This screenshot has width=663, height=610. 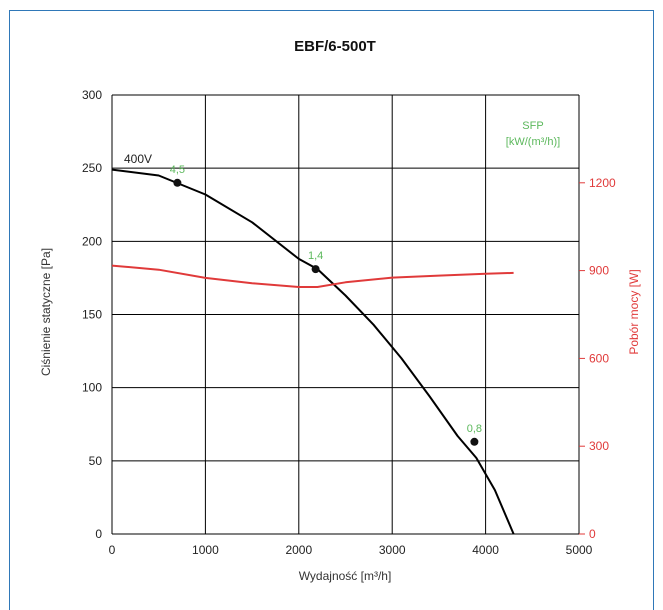 What do you see at coordinates (579, 550) in the screenshot?
I see `x-tick-label-5: 5000` at bounding box center [579, 550].